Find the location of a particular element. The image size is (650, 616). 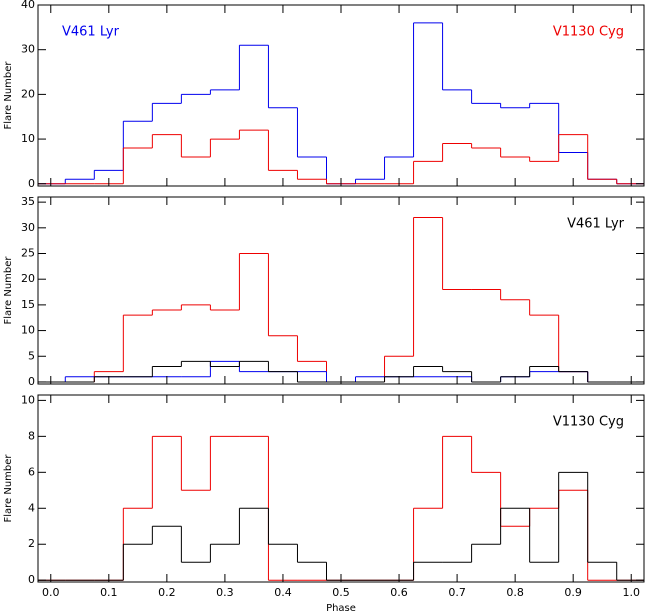

x-tick-label: 0.7 is located at coordinates (457, 592).